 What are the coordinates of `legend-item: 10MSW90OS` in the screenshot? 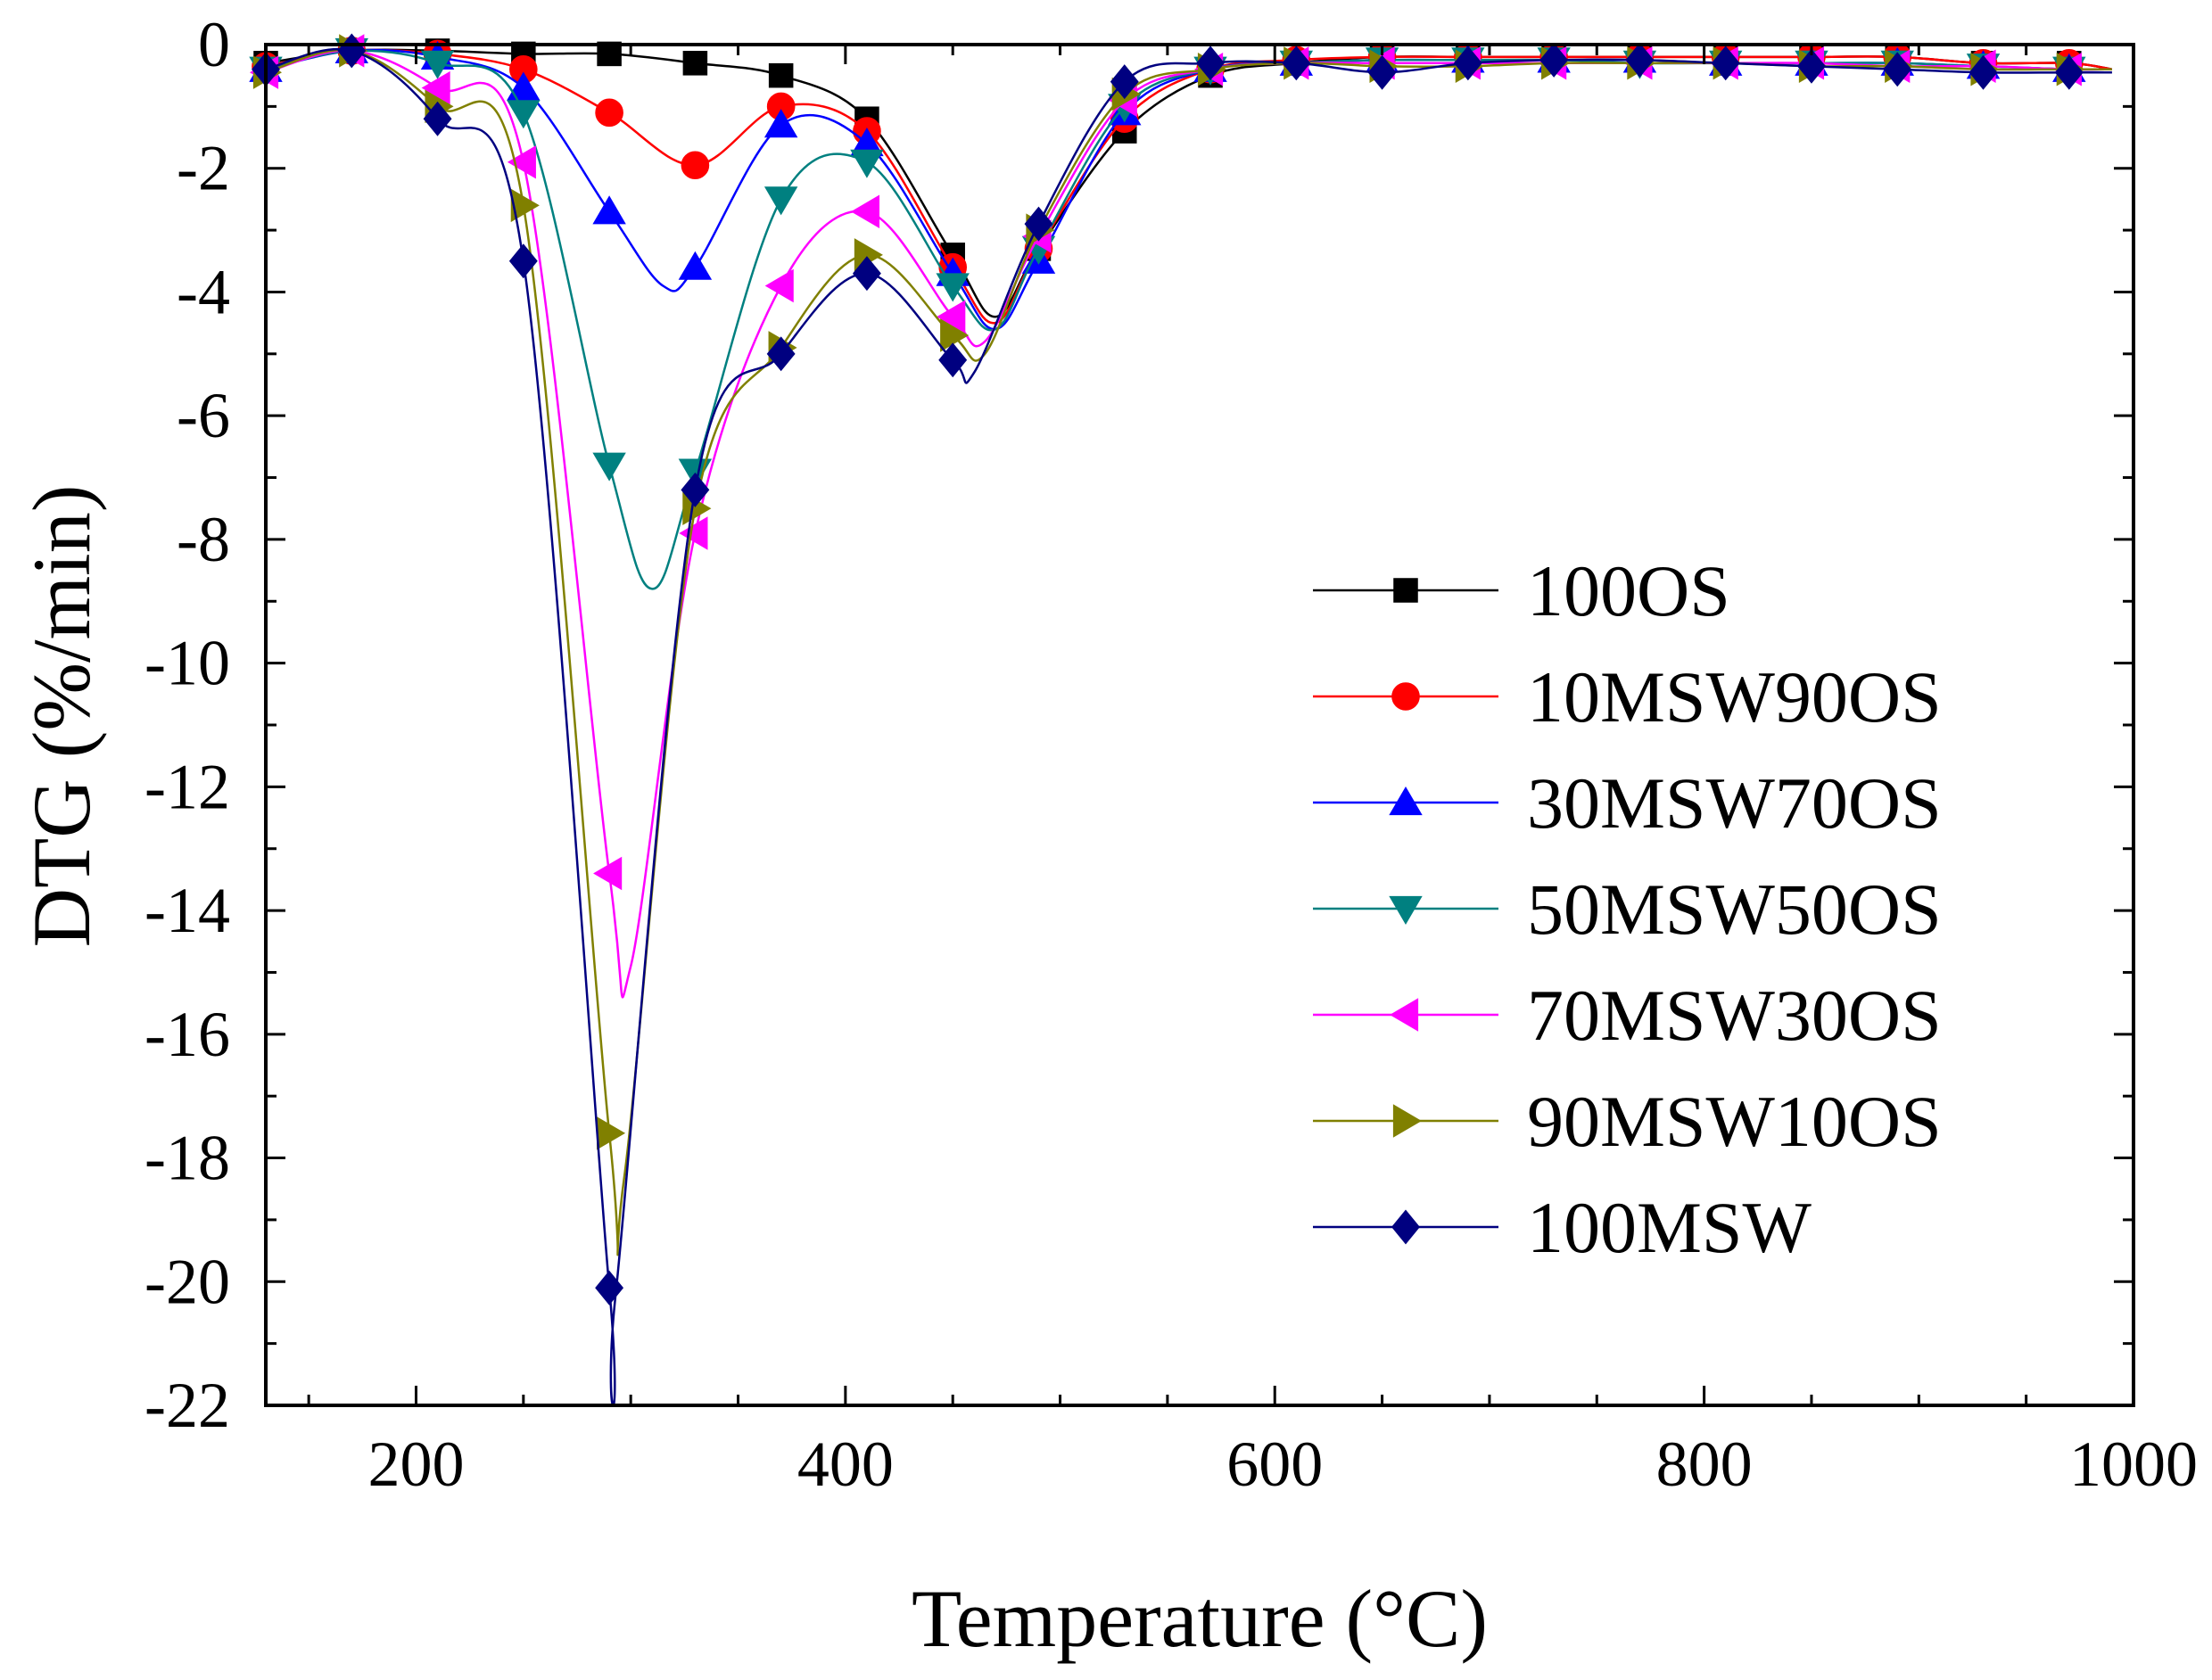 It's located at (1628, 697).